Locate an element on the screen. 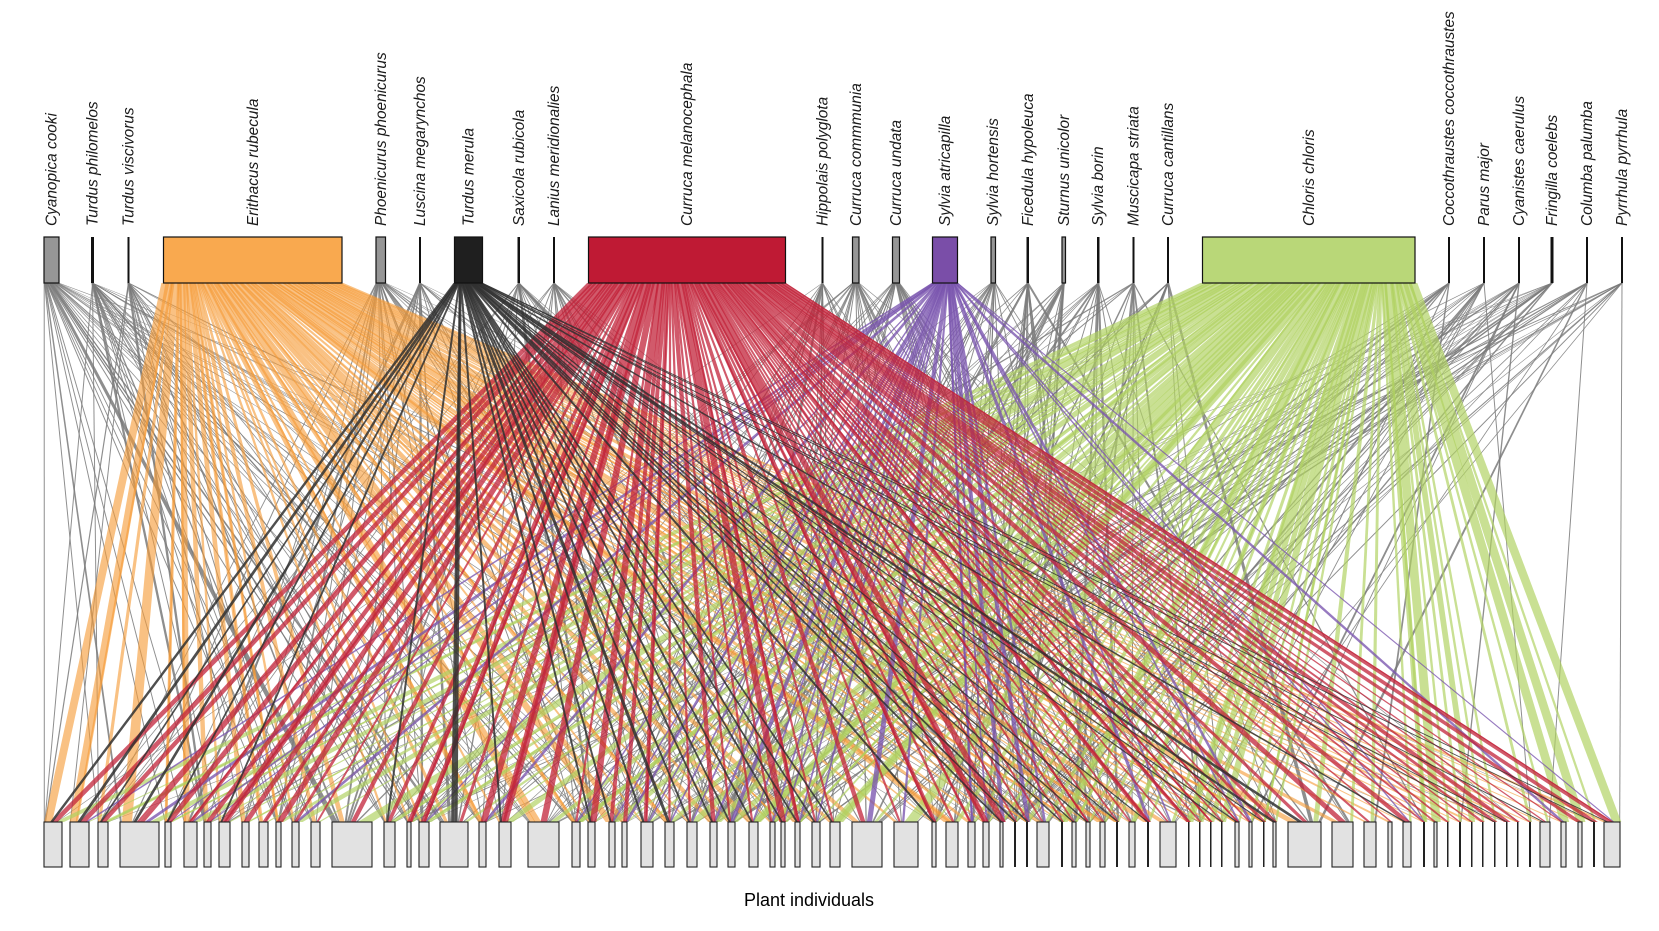  svg-text: Turdus viscivorus is located at coordinates (129, 166).